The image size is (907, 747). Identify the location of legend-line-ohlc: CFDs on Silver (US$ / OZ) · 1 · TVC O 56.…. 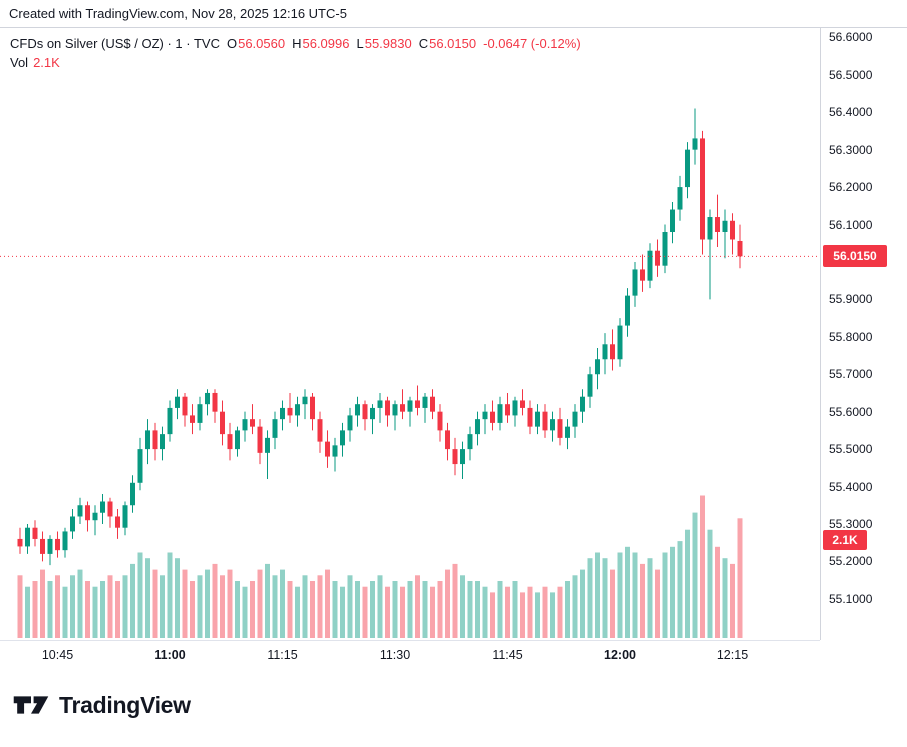
(295, 43).